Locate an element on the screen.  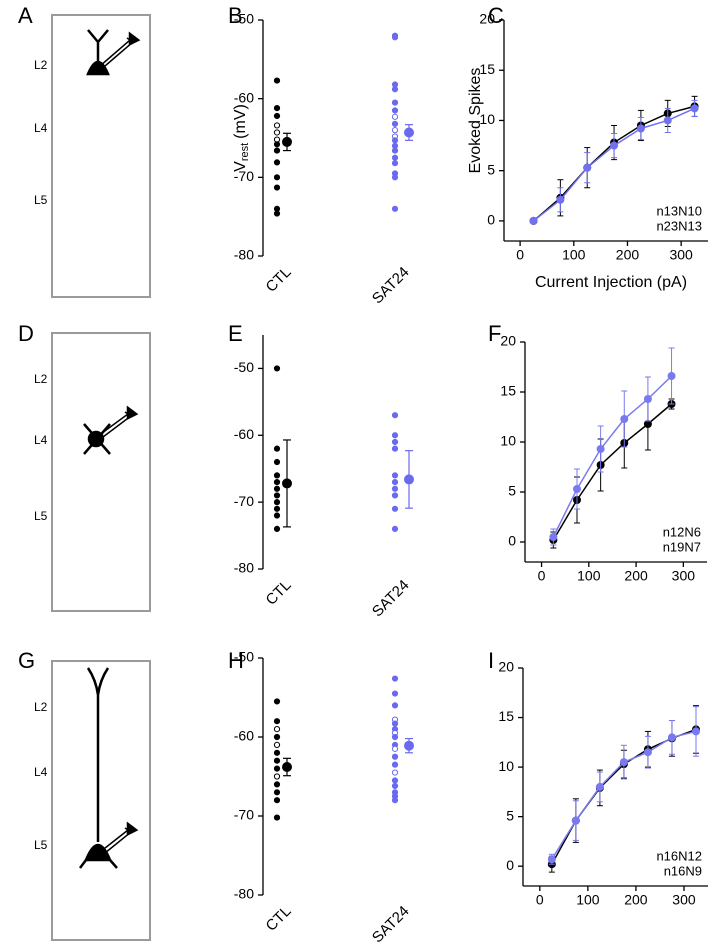
neuron-l5 is located at coordinates (109, 768).